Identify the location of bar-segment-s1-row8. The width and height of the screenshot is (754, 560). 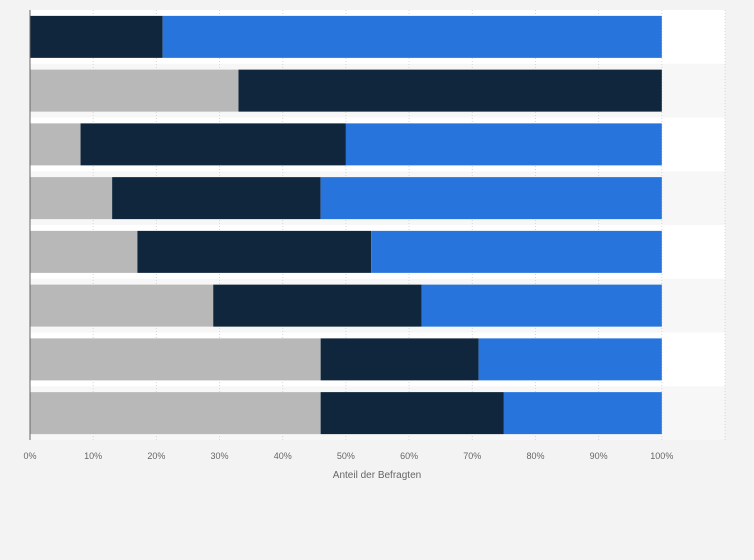
(175, 413).